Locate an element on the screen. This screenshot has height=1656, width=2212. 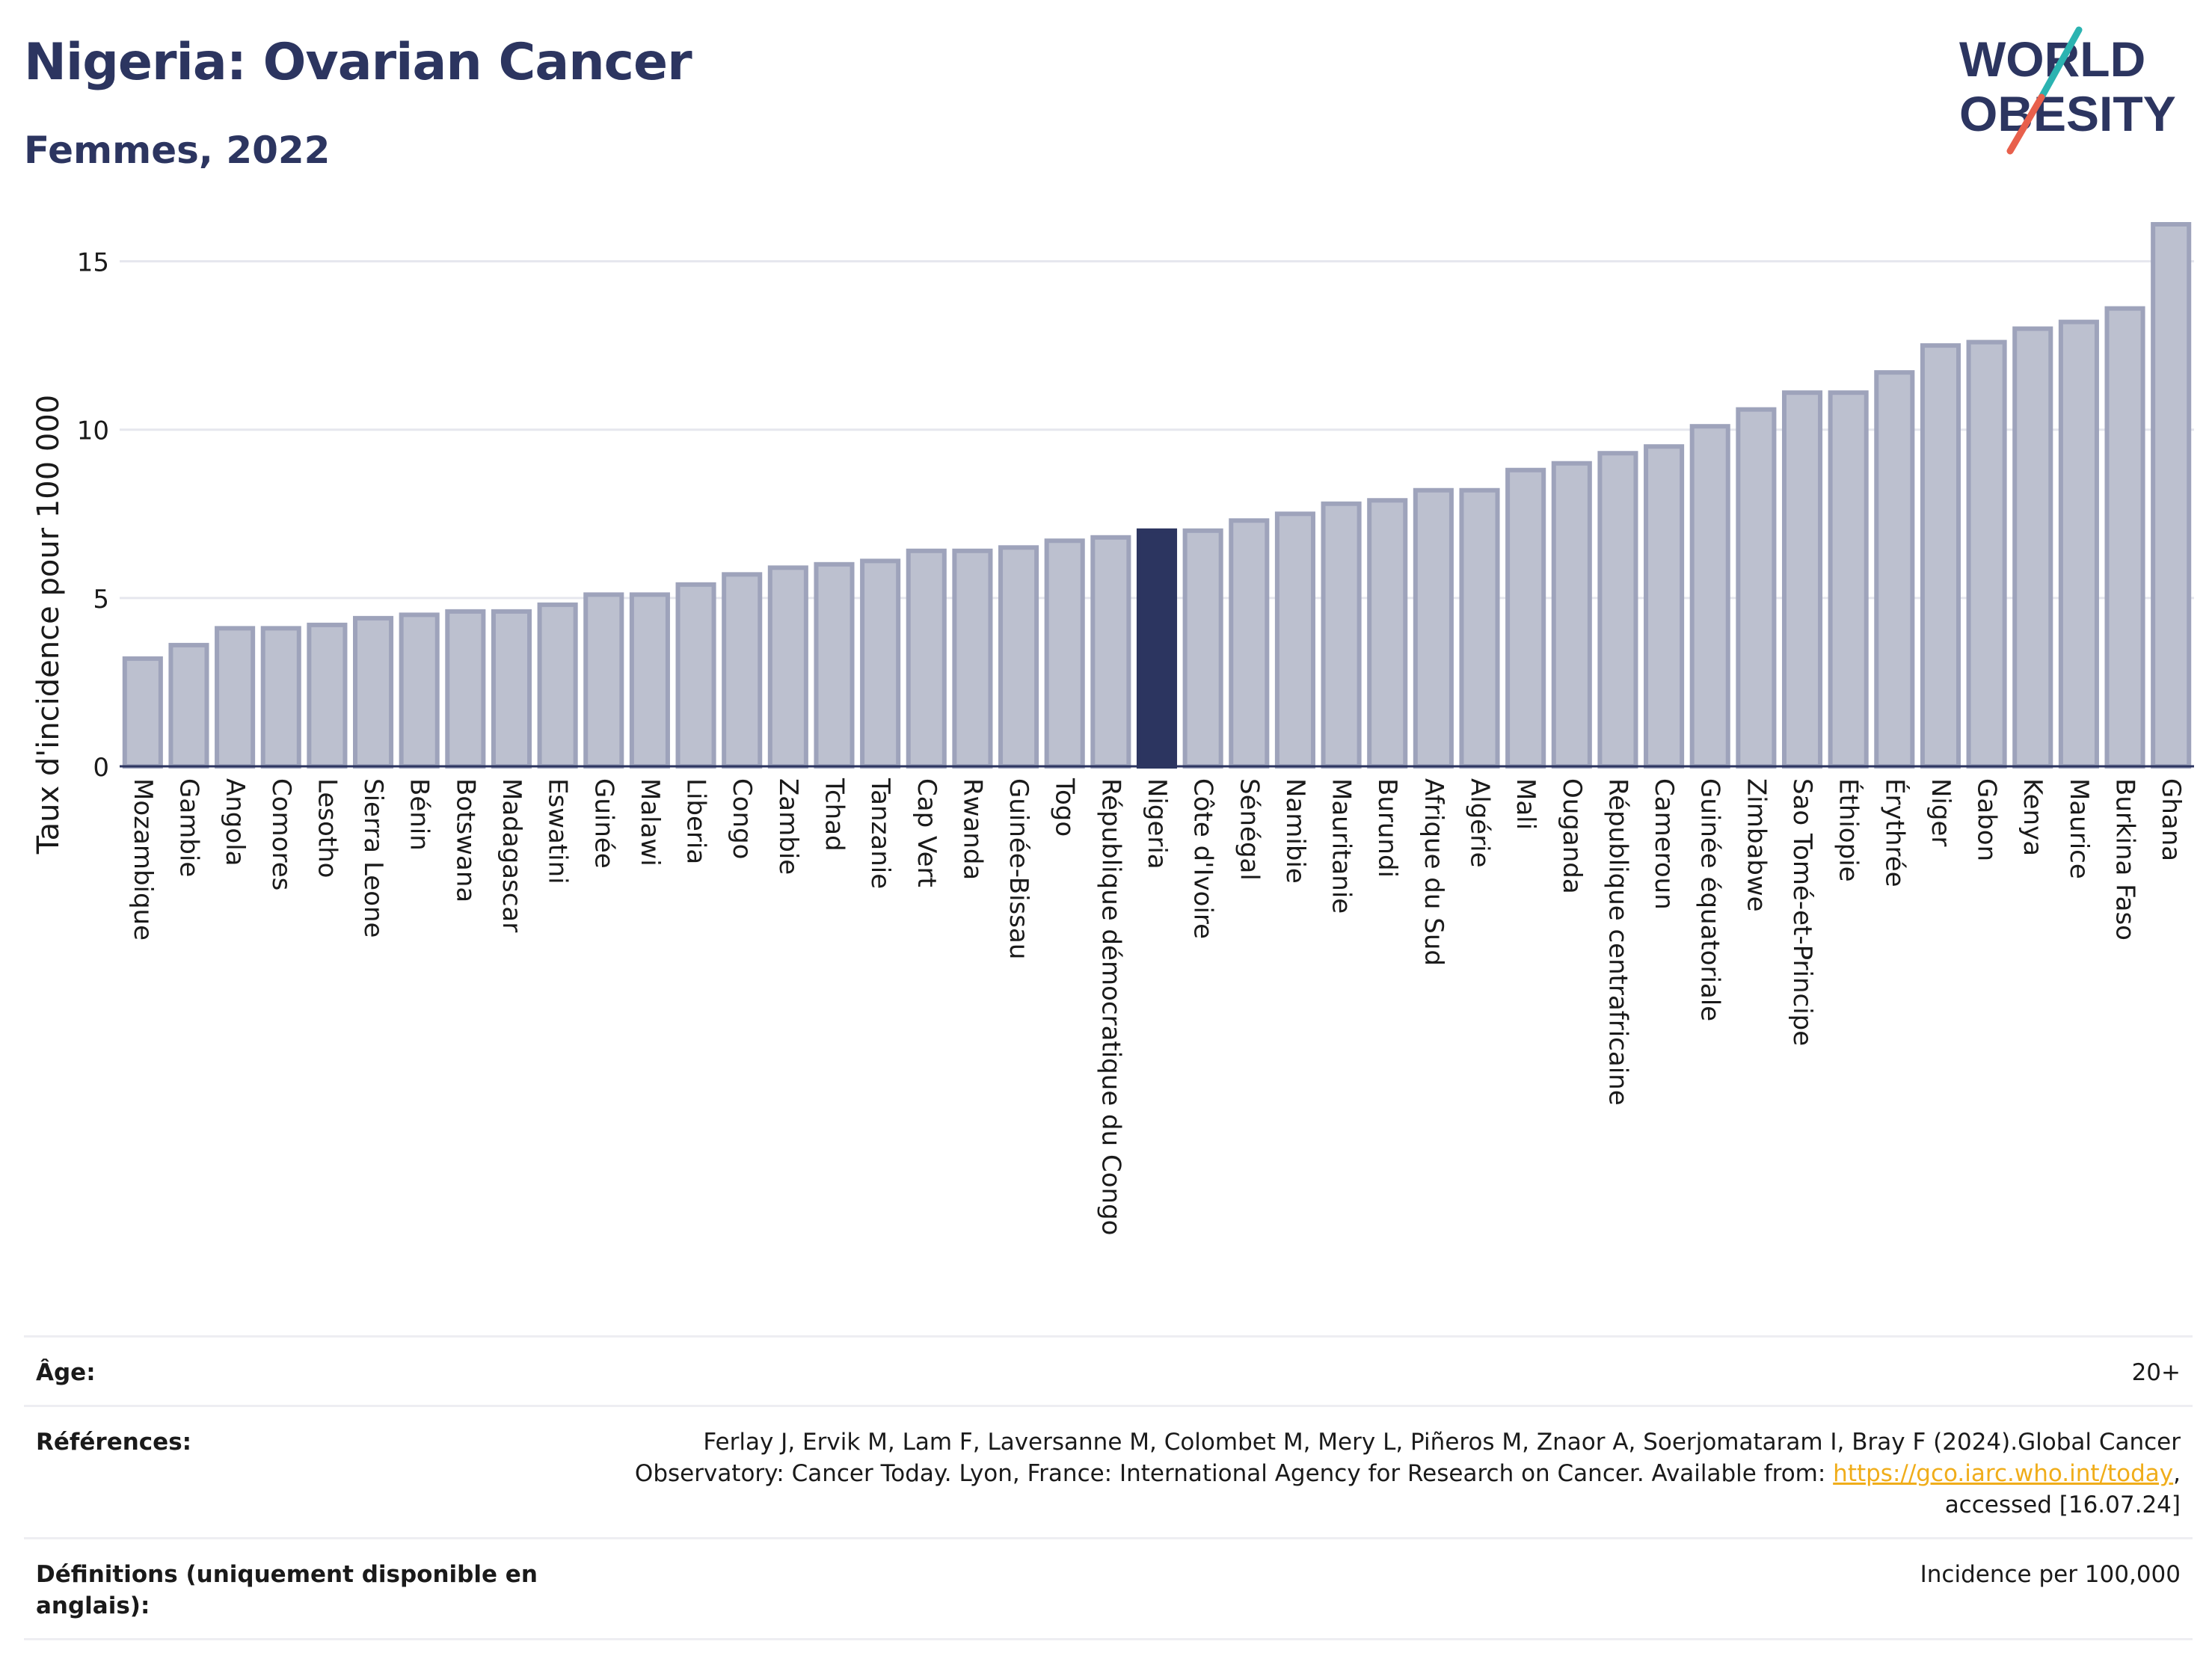
x-tick-label: Rwanda is located at coordinates (972, 829).